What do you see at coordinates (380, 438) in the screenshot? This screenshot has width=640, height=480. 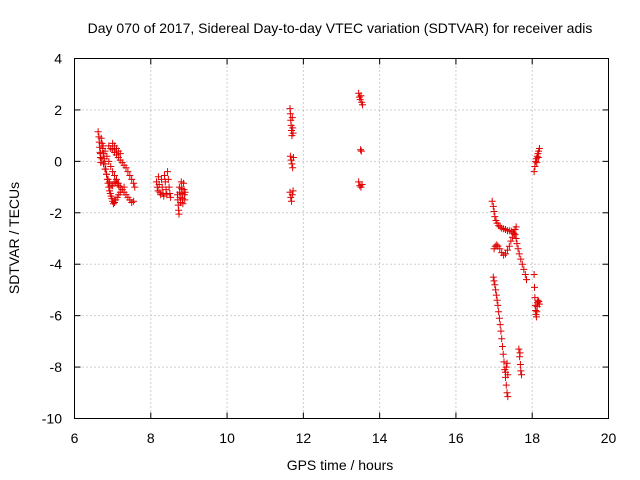 I see `x-tick-label: 14` at bounding box center [380, 438].